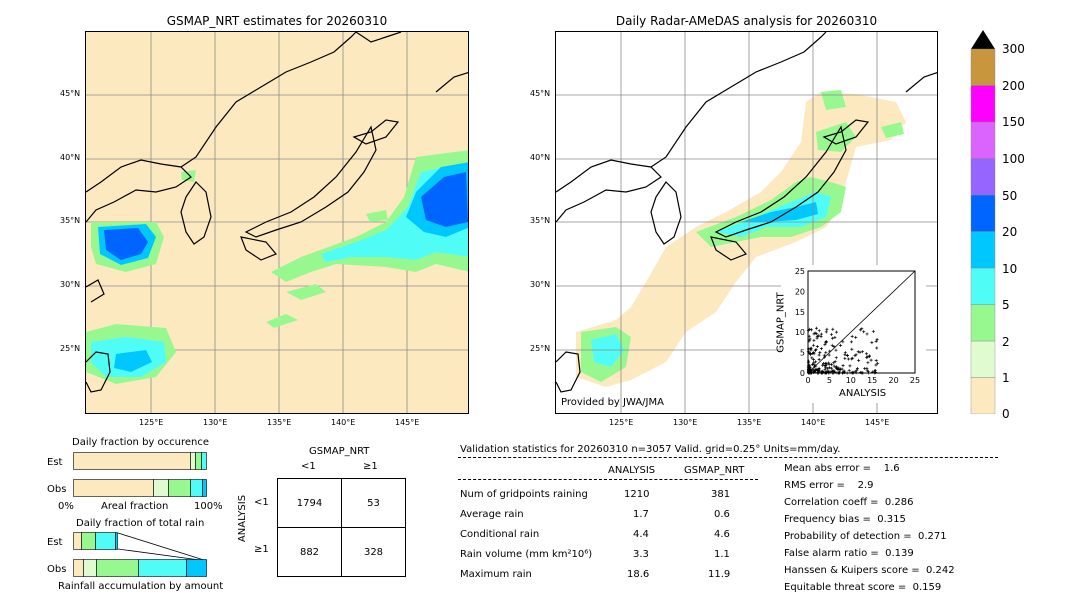  Describe the element at coordinates (632, 470) in the screenshot. I see `validation-col-analysis: ANALYSIS` at that location.